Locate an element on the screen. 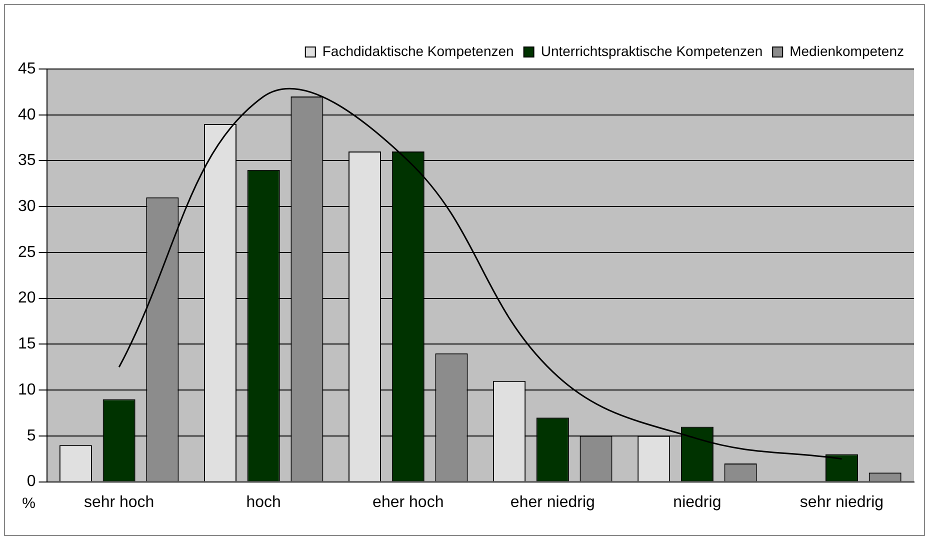 This screenshot has width=929, height=540. x-tick-label: hoch is located at coordinates (263, 502).